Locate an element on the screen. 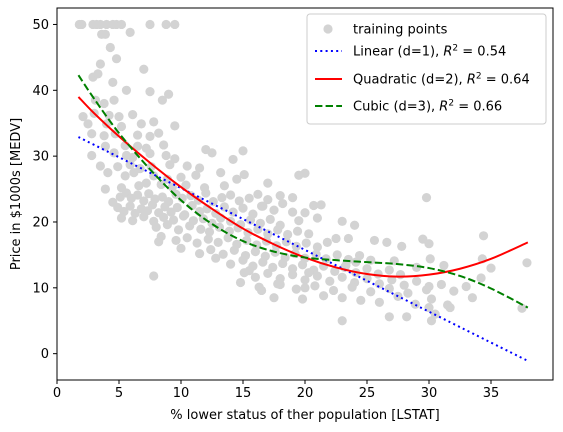 This screenshot has height=432, width=563. x-tick-label: 35 is located at coordinates (491, 393).